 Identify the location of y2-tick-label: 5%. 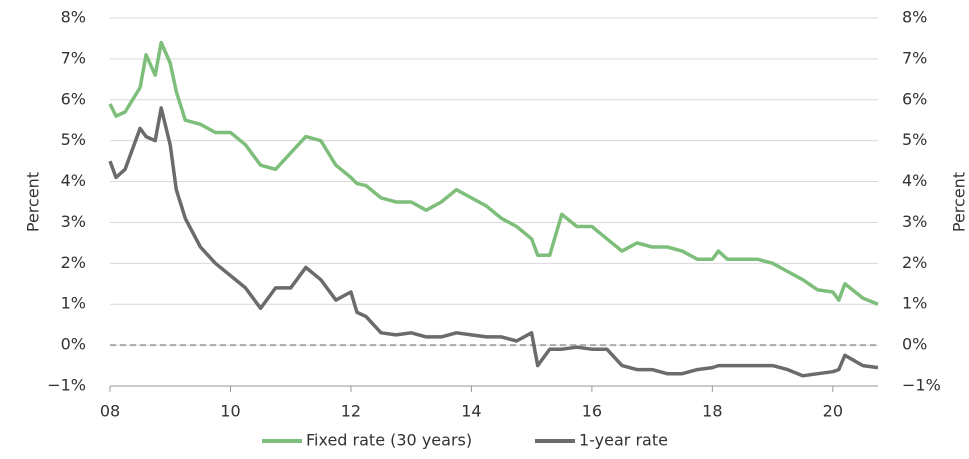
(914, 139).